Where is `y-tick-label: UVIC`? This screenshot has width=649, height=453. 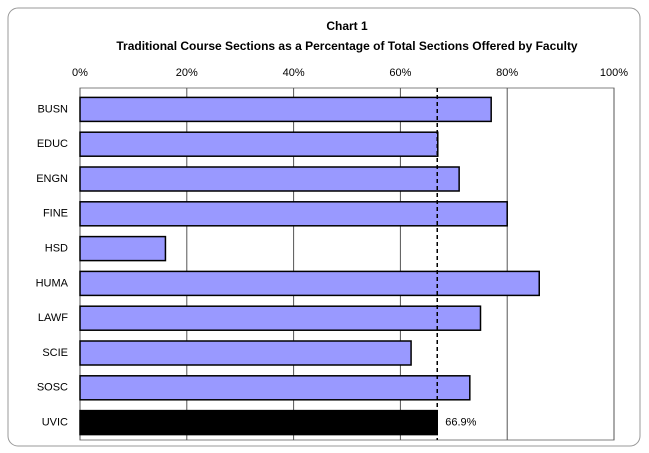 y-tick-label: UVIC is located at coordinates (55, 423).